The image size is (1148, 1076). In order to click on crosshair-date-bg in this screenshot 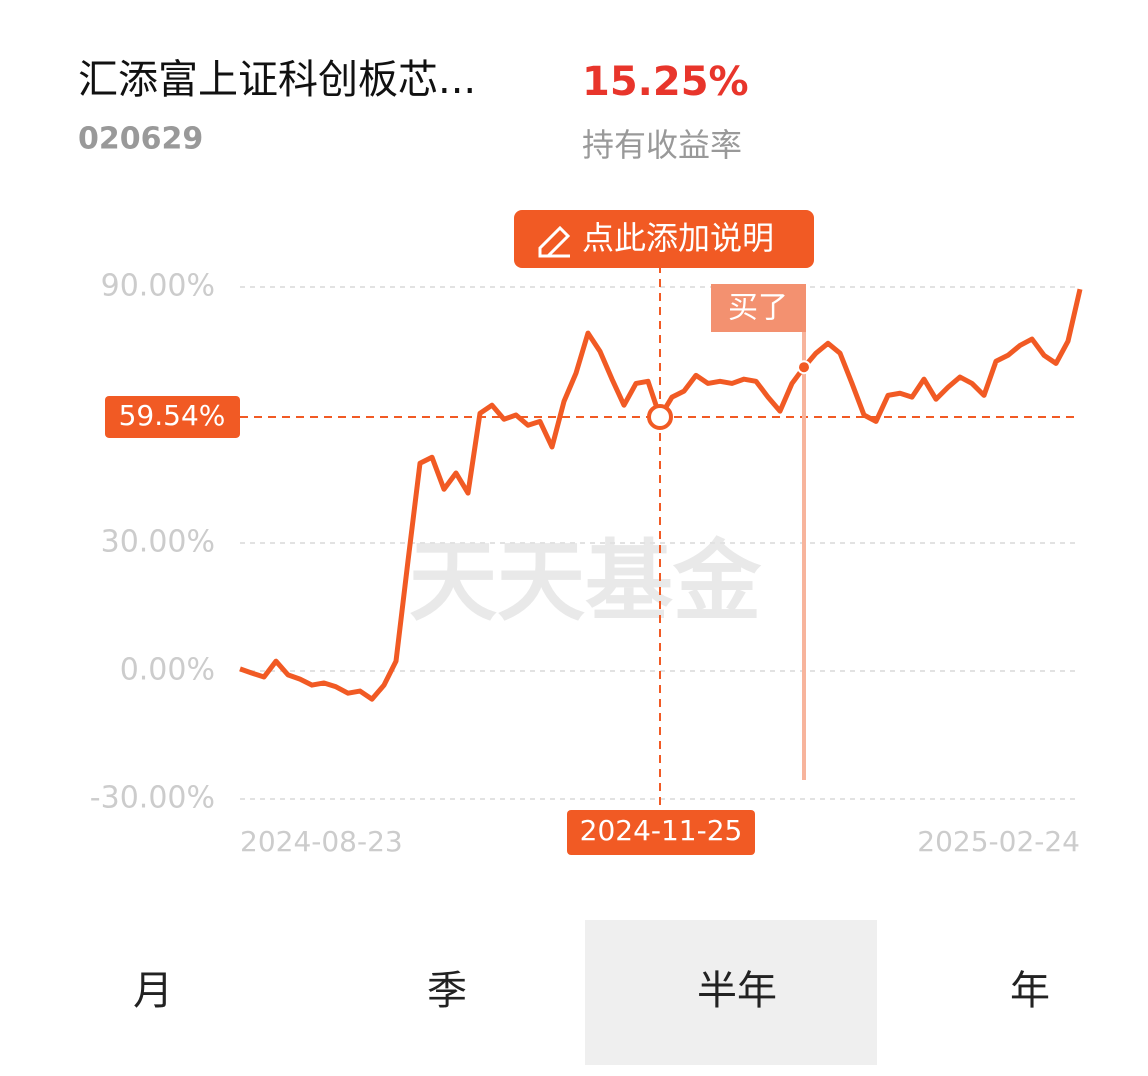, I will do `click(661, 832)`.